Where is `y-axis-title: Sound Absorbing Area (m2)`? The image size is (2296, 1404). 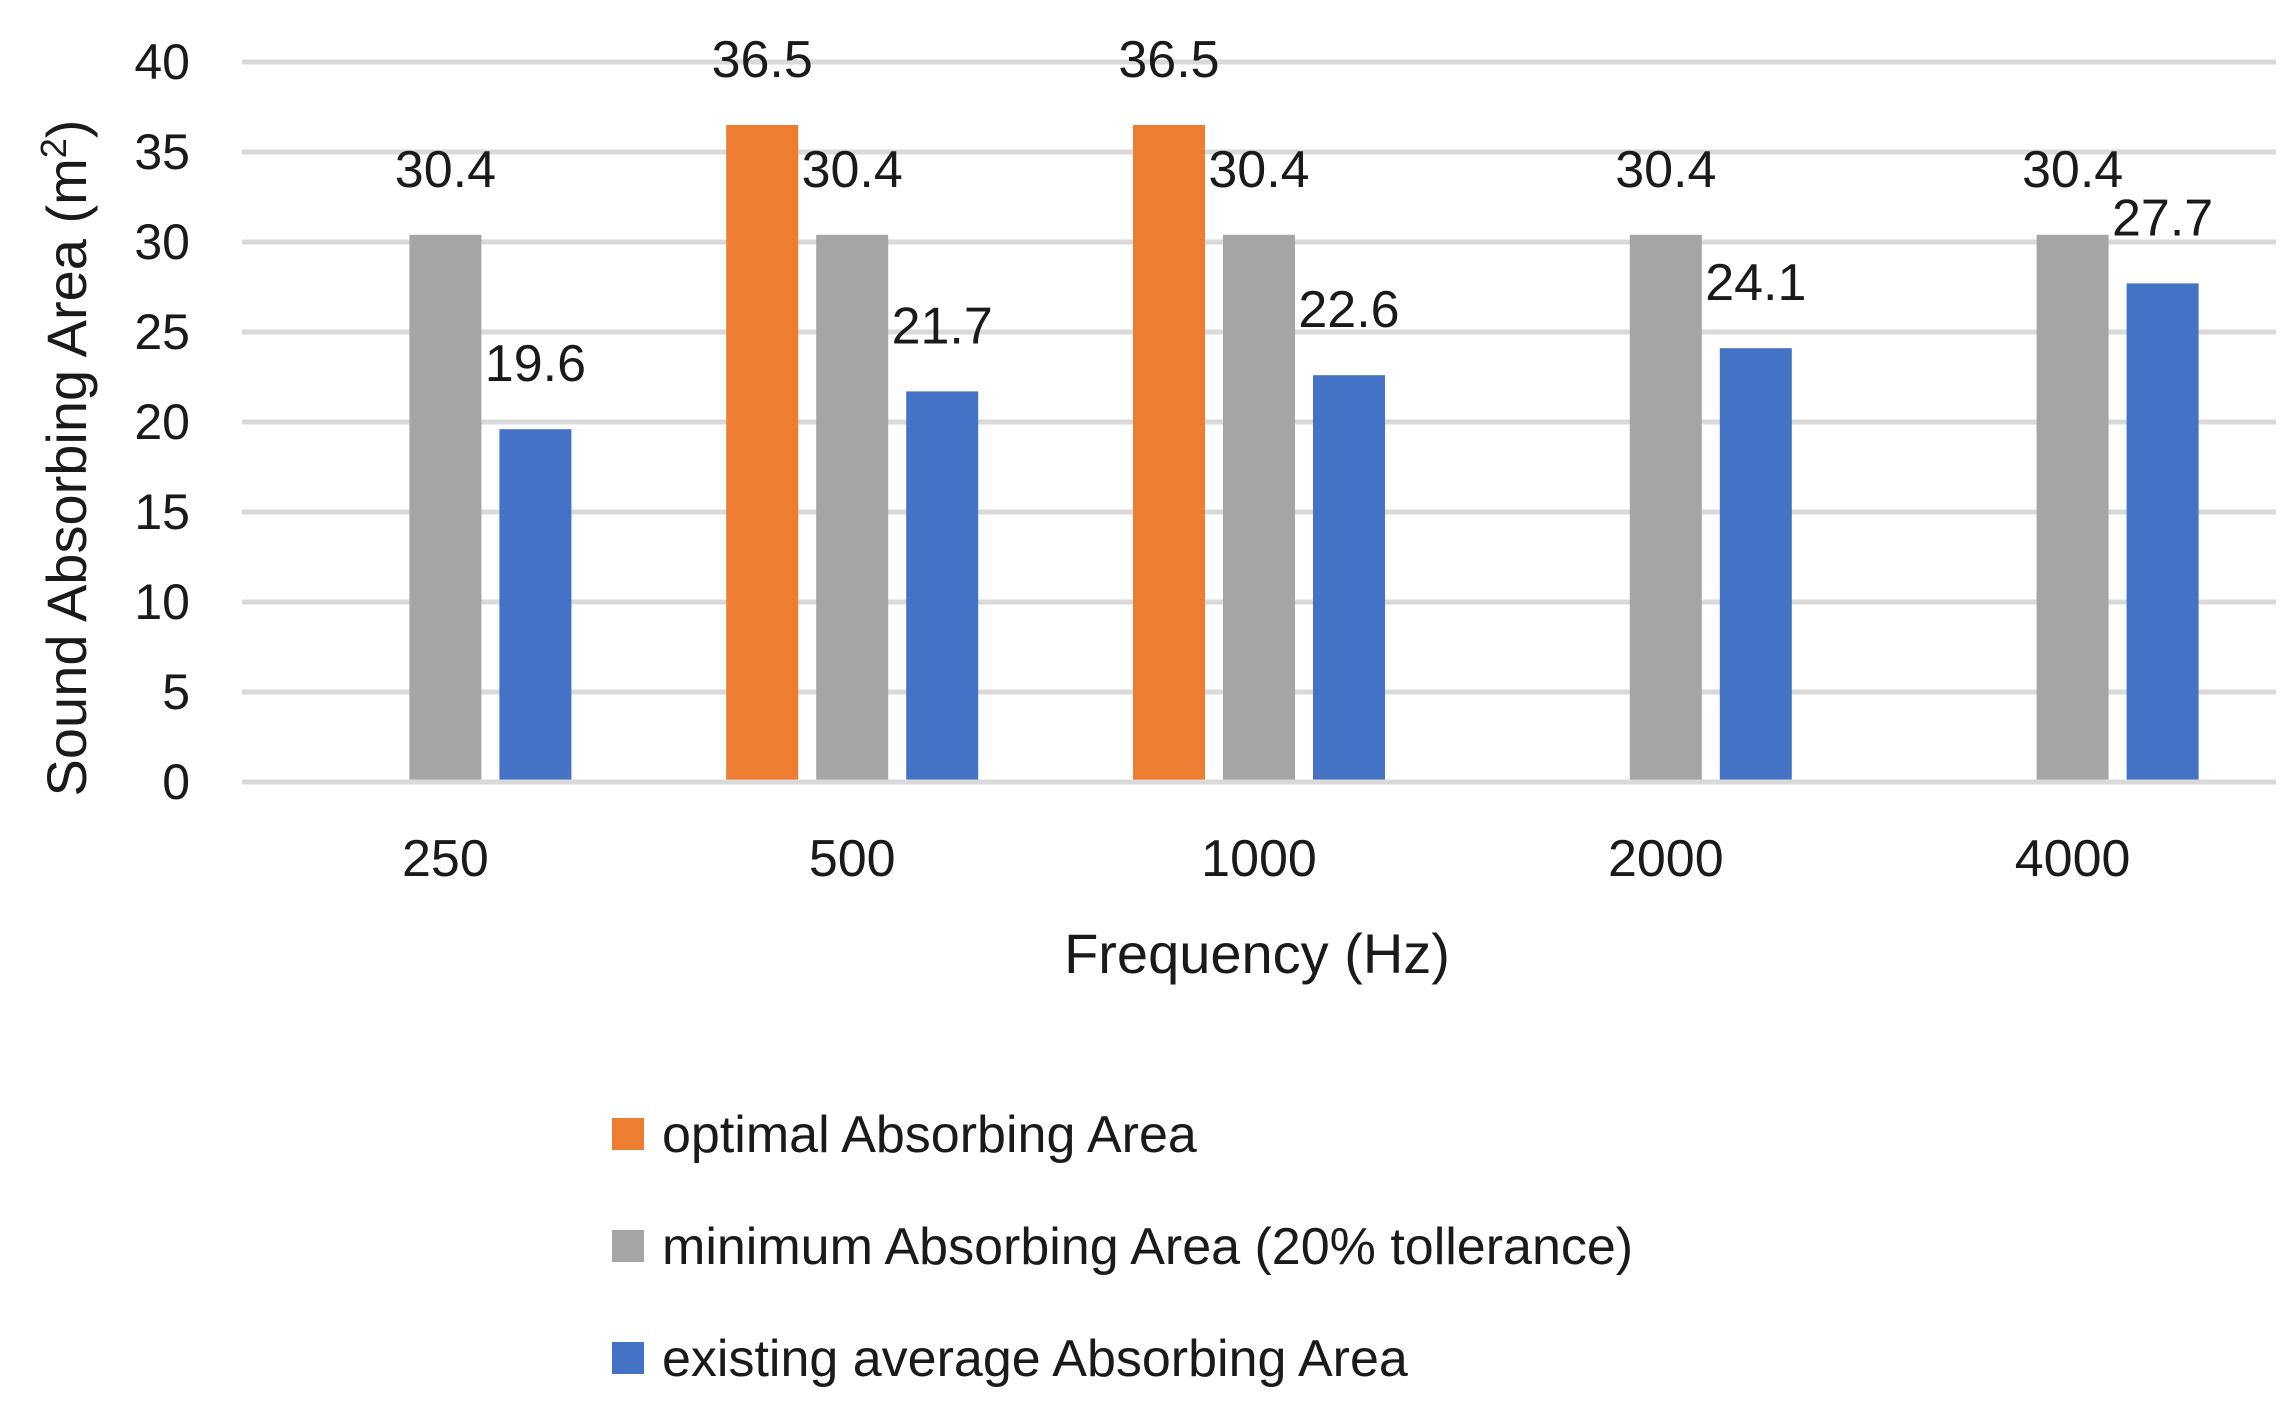
y-axis-title: Sound Absorbing Area (m2) is located at coordinates (66, 458).